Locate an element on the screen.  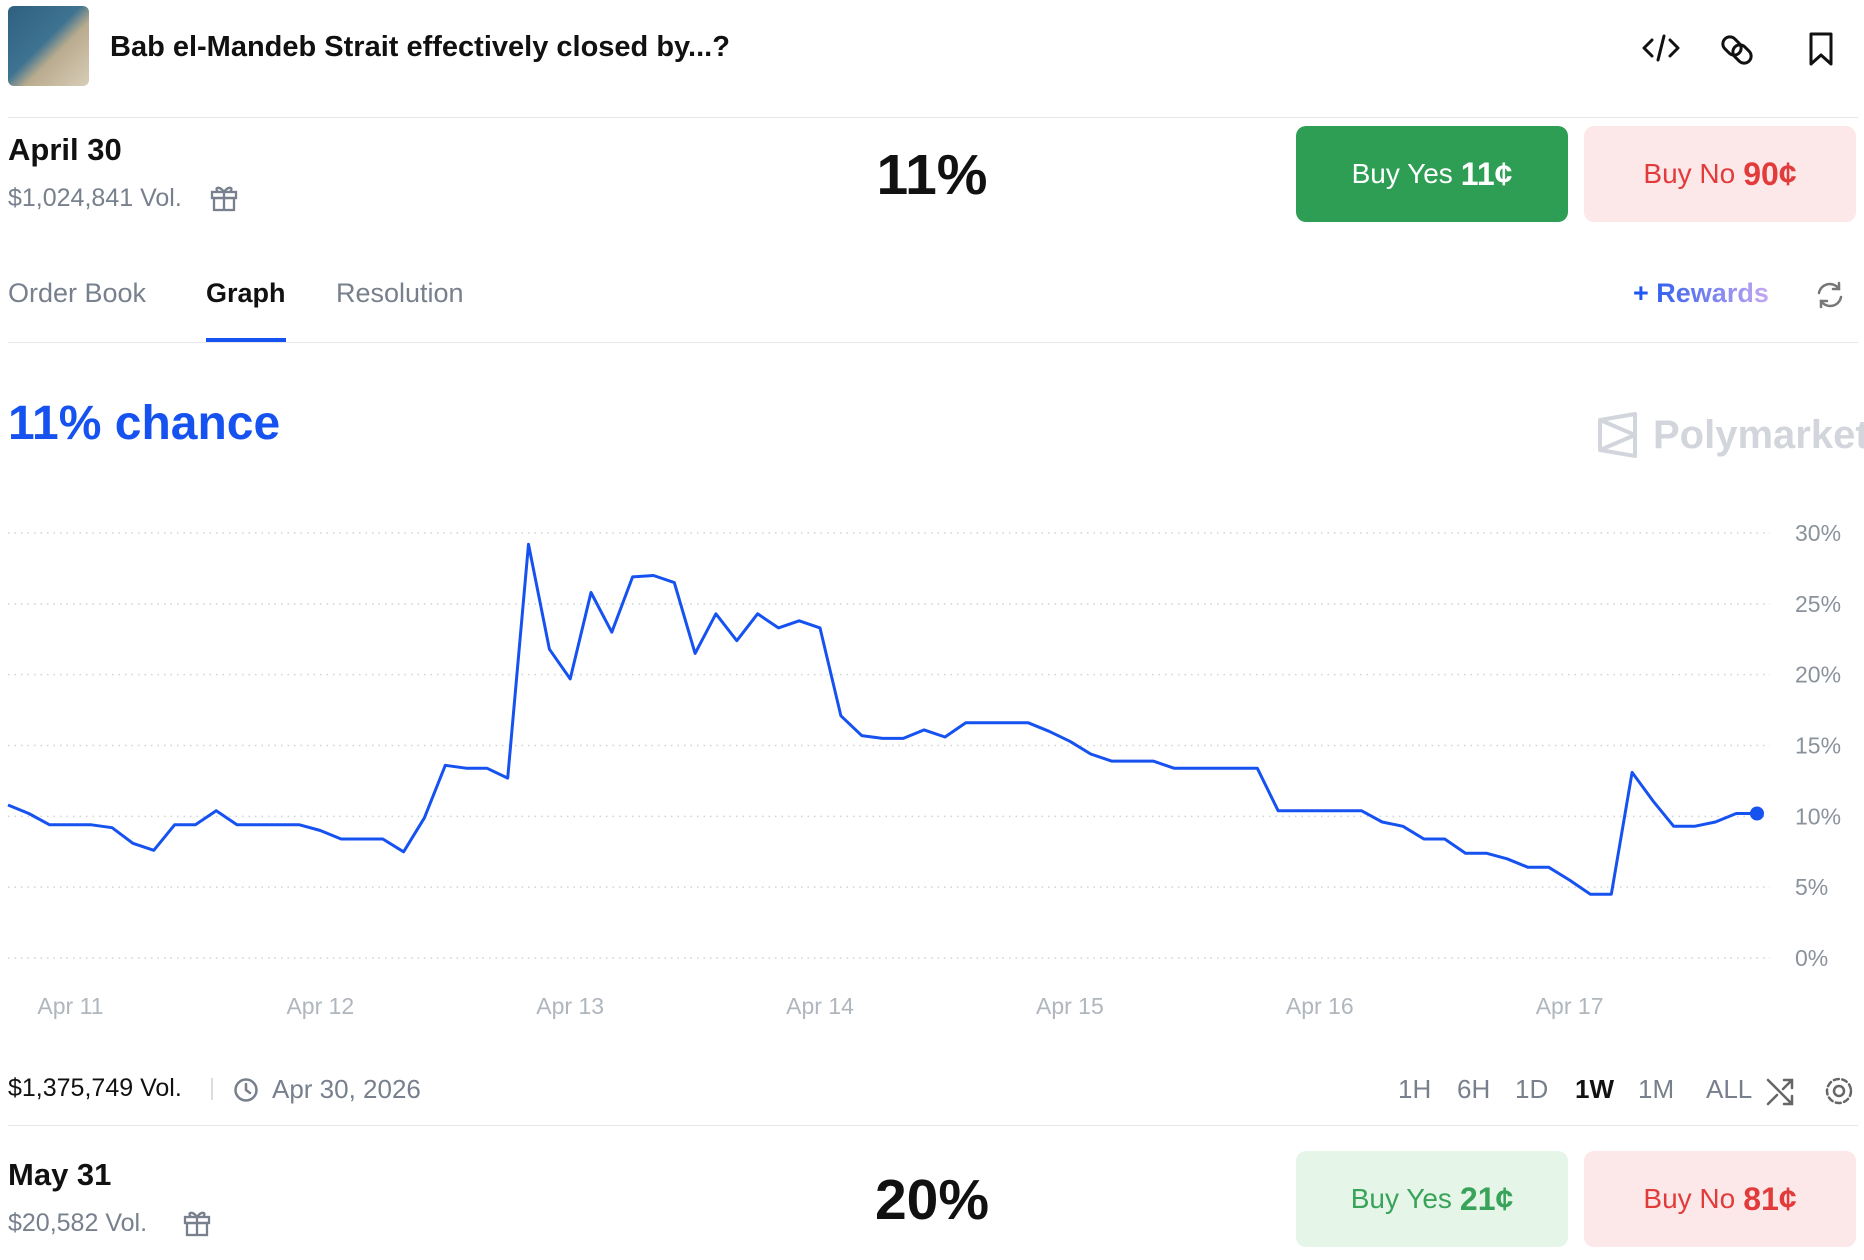
link-icon is located at coordinates (1737, 50).